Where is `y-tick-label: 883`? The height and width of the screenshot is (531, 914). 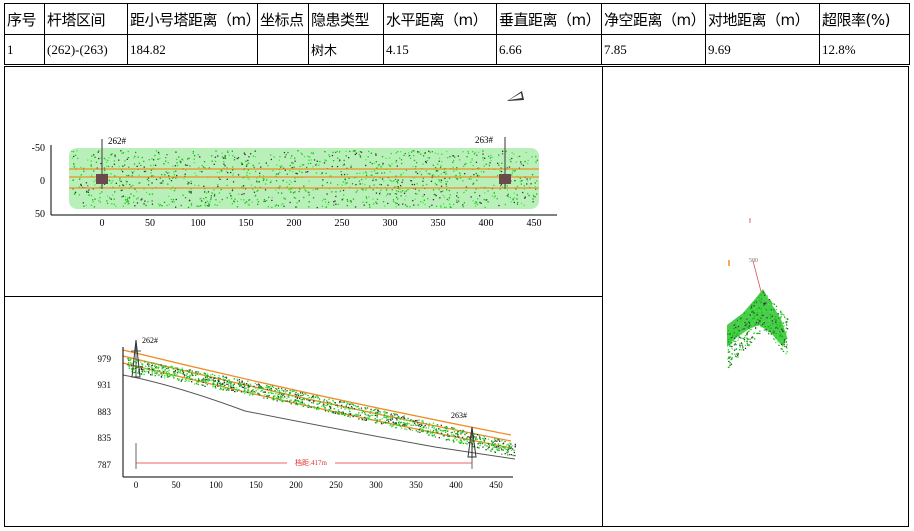
y-tick-label: 883 is located at coordinates (105, 412).